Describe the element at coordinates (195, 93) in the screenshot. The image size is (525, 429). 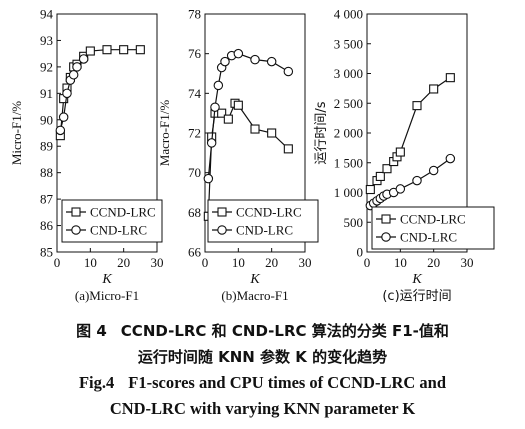
I see `y-tick-label: 74` at that location.